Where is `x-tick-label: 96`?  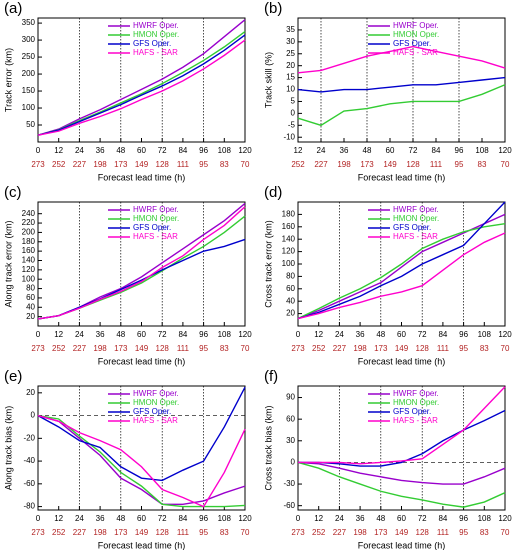 x-tick-label: 96 is located at coordinates (459, 150).